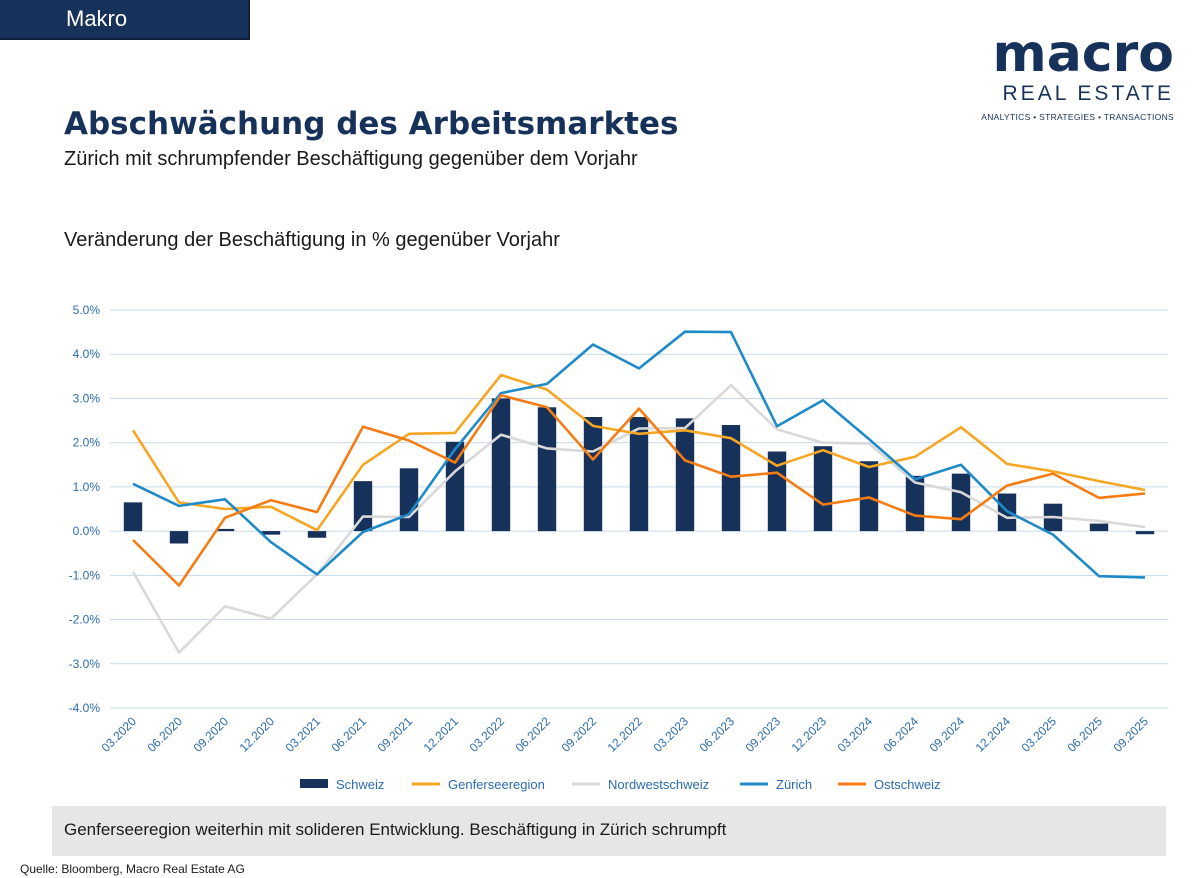  Describe the element at coordinates (1083, 54) in the screenshot. I see `logo-main: macro` at that location.